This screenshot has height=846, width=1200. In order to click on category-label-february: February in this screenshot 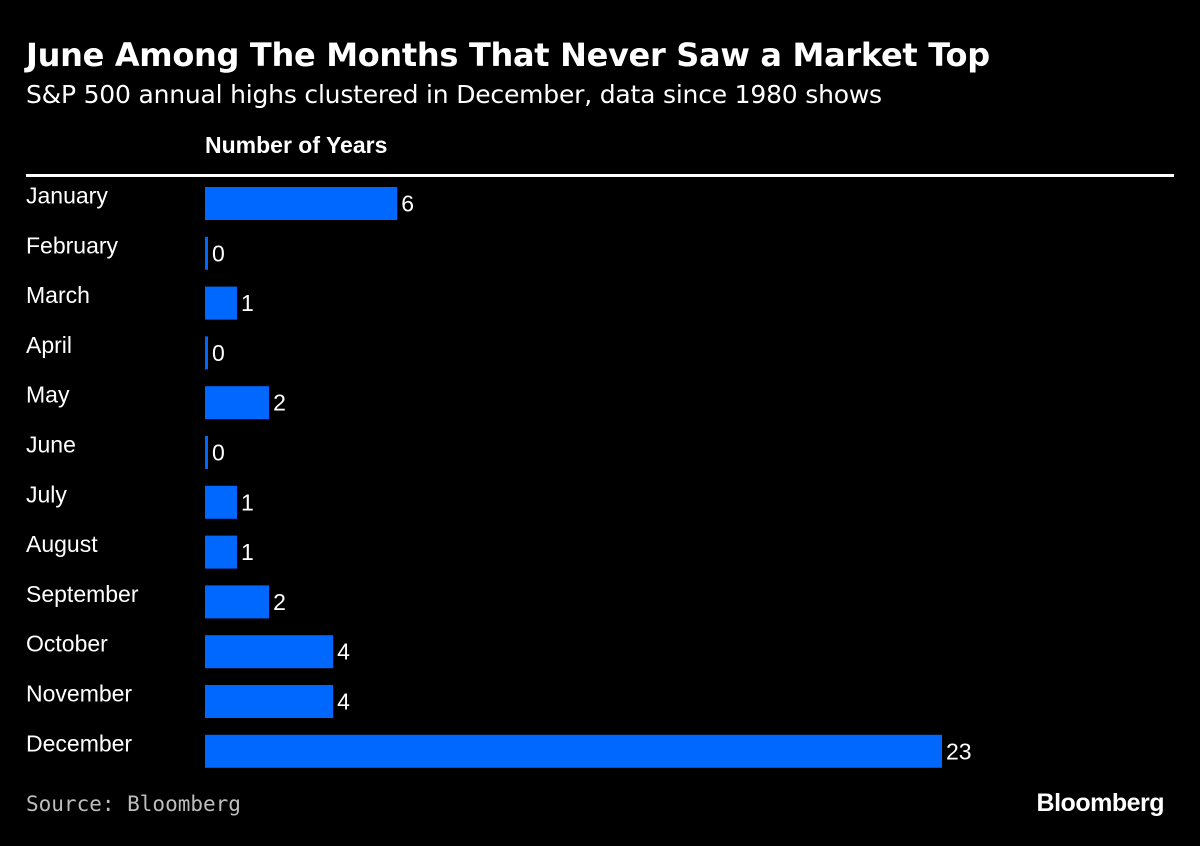, I will do `click(72, 245)`.